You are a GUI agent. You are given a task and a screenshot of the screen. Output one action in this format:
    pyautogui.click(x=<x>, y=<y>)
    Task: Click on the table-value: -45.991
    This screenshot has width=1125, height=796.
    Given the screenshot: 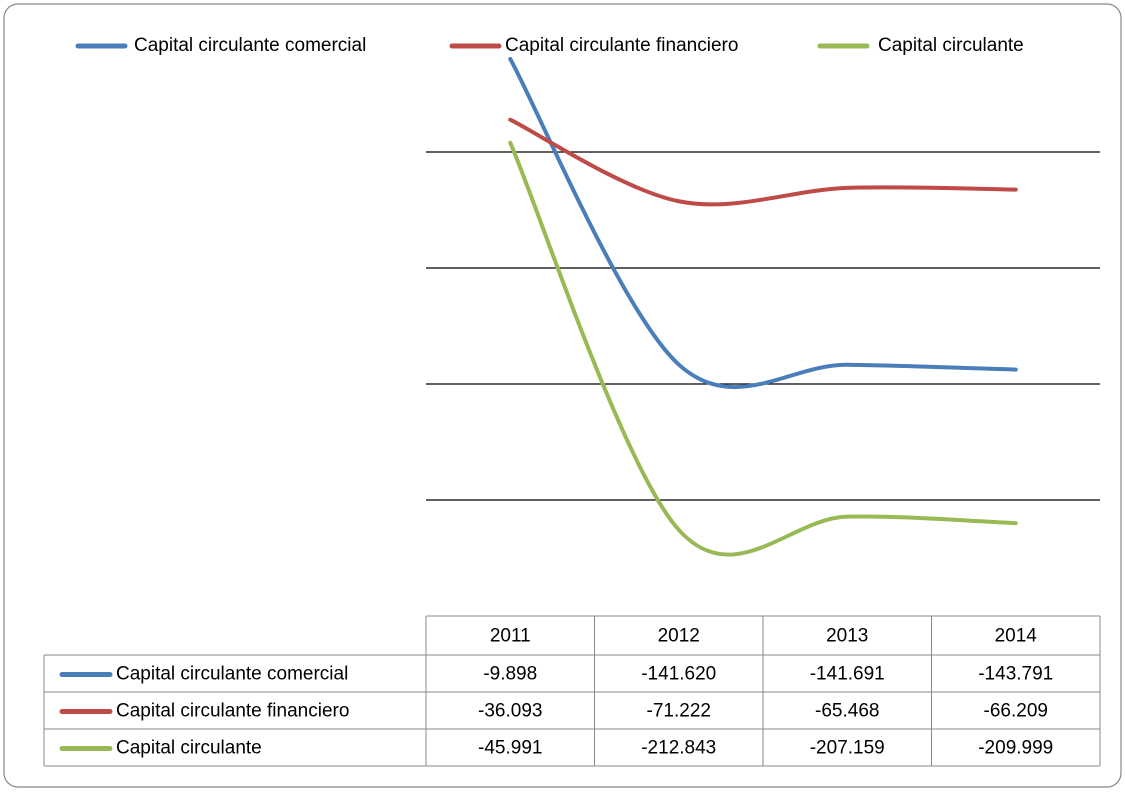 What is the action you would take?
    pyautogui.click(x=510, y=748)
    